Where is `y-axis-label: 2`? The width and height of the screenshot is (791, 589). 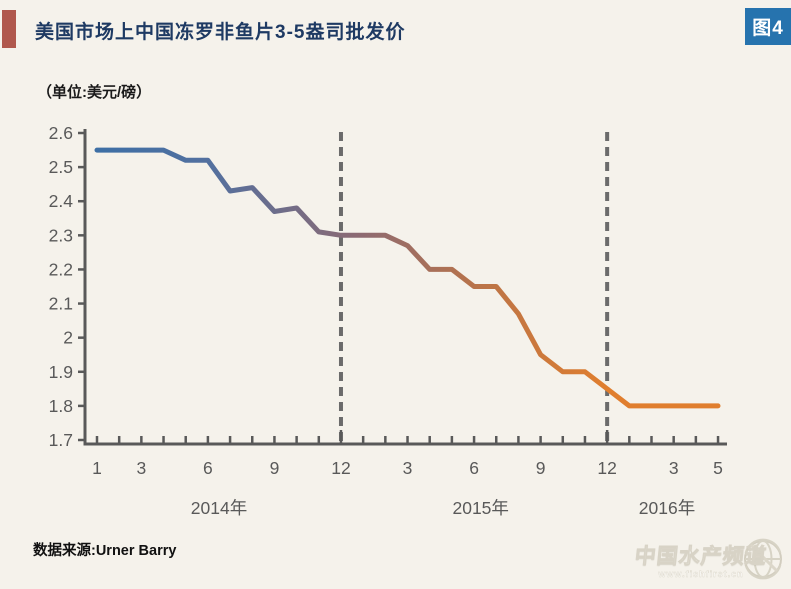
y-axis-label: 2 is located at coordinates (68, 338).